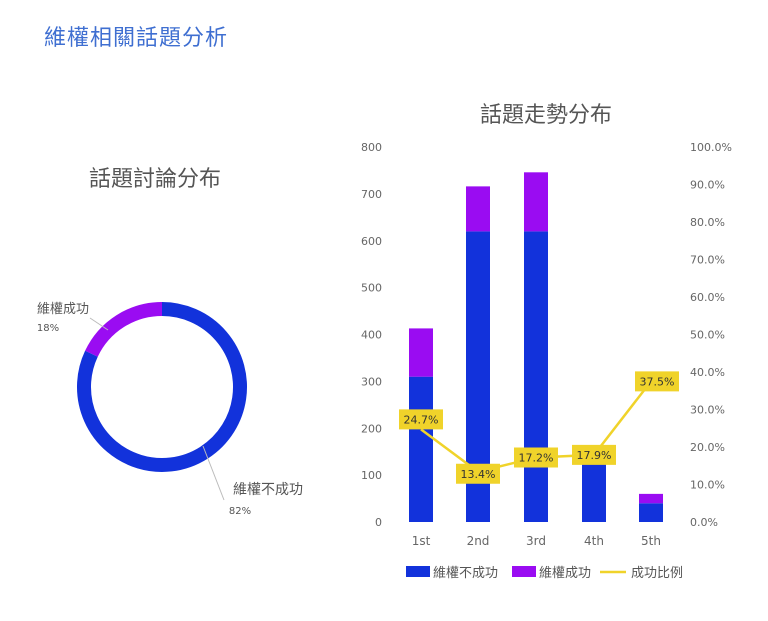 This screenshot has width=768, height=621. I want to click on rate-line-series: 24.7% 13.4% 17.2% 17.9% 37.5%, so click(539, 427).